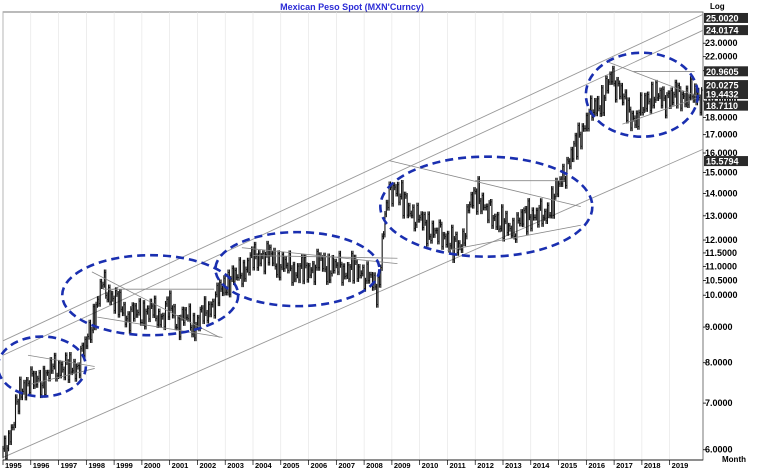  I want to click on x-tick-label: 2000, so click(152, 465).